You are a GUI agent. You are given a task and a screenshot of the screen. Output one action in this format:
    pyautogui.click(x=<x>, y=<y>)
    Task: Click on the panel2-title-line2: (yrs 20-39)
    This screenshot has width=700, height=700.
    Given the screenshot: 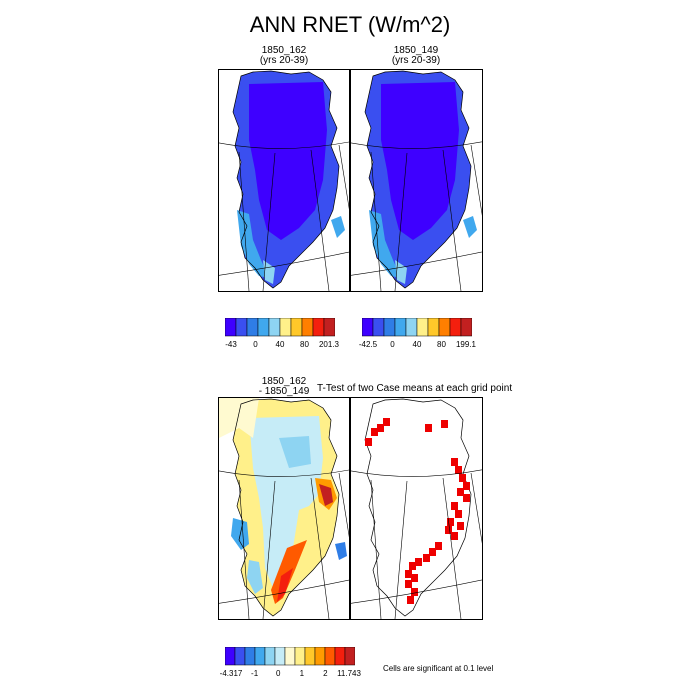 What is the action you would take?
    pyautogui.click(x=416, y=60)
    